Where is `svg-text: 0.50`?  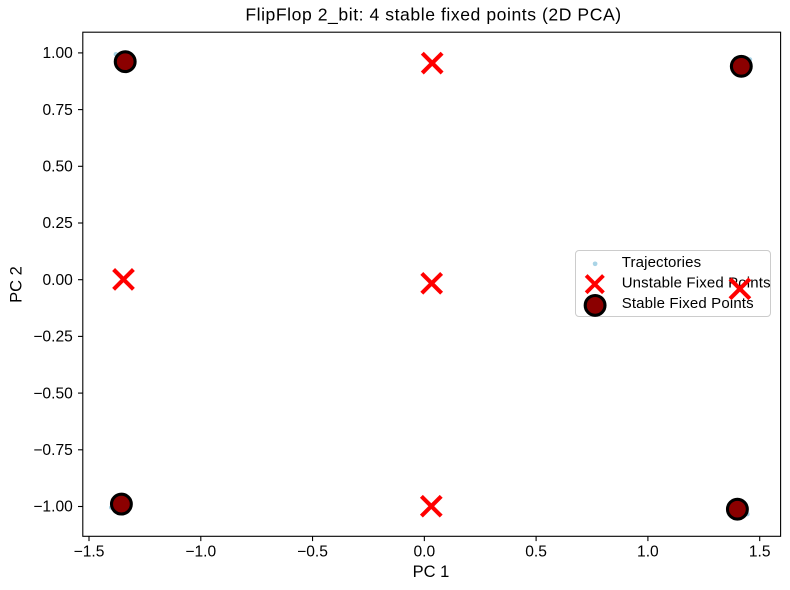 svg-text: 0.50 is located at coordinates (57, 167).